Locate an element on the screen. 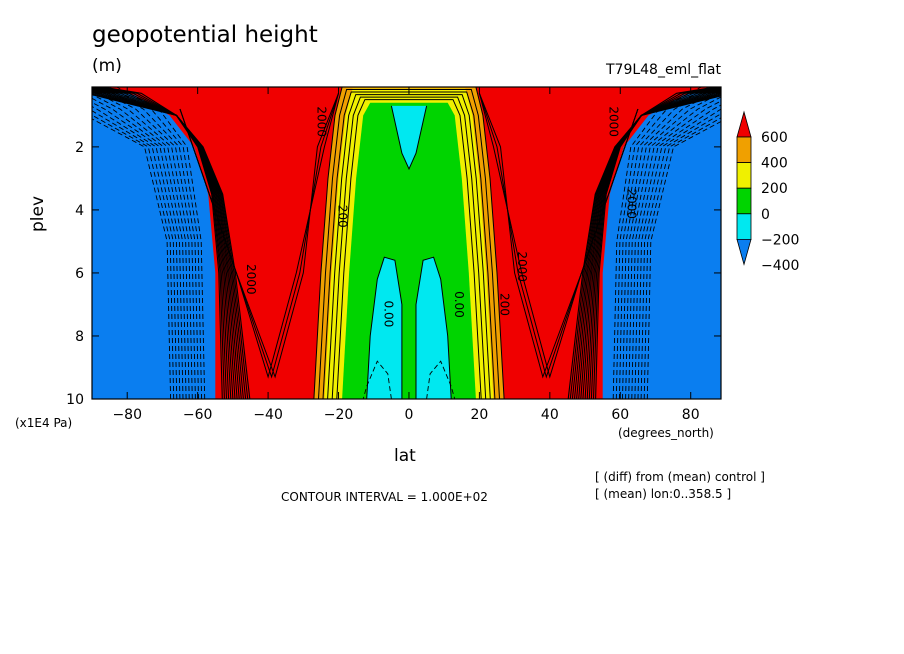 The height and width of the screenshot is (654, 904). note-diff: [ (diff) from (mean) control ] is located at coordinates (680, 477).